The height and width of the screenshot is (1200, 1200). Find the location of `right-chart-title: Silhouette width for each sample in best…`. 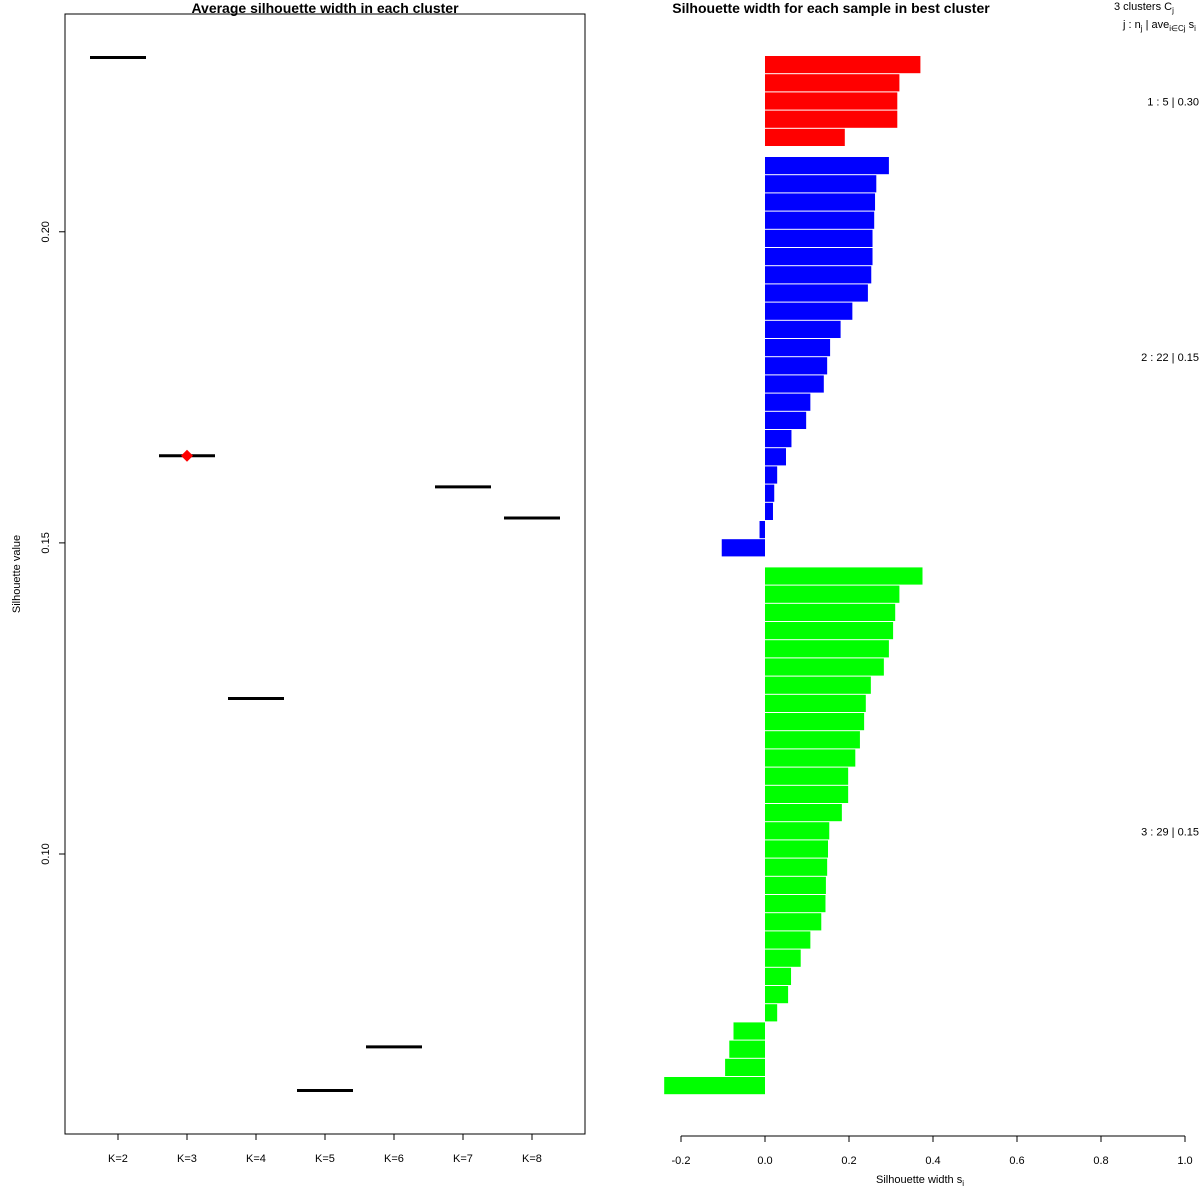

right-chart-title: Silhouette width for each sample in best… is located at coordinates (831, 8).